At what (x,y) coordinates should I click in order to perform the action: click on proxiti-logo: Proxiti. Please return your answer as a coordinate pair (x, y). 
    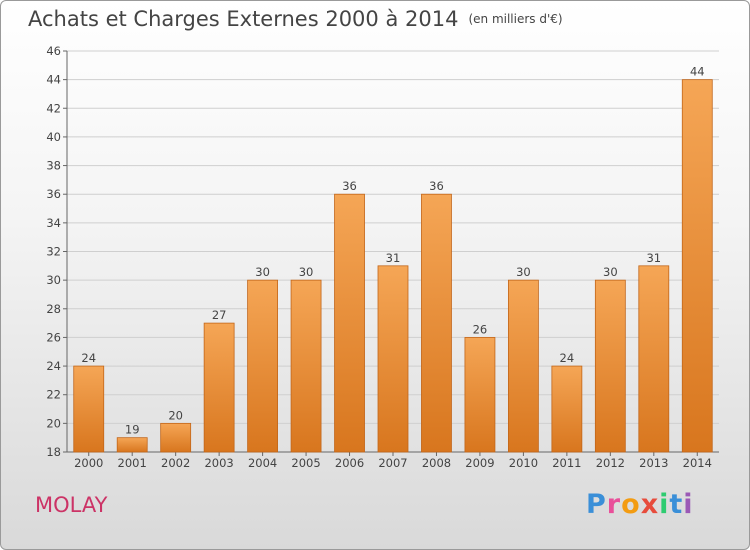
    Looking at the image, I should click on (640, 504).